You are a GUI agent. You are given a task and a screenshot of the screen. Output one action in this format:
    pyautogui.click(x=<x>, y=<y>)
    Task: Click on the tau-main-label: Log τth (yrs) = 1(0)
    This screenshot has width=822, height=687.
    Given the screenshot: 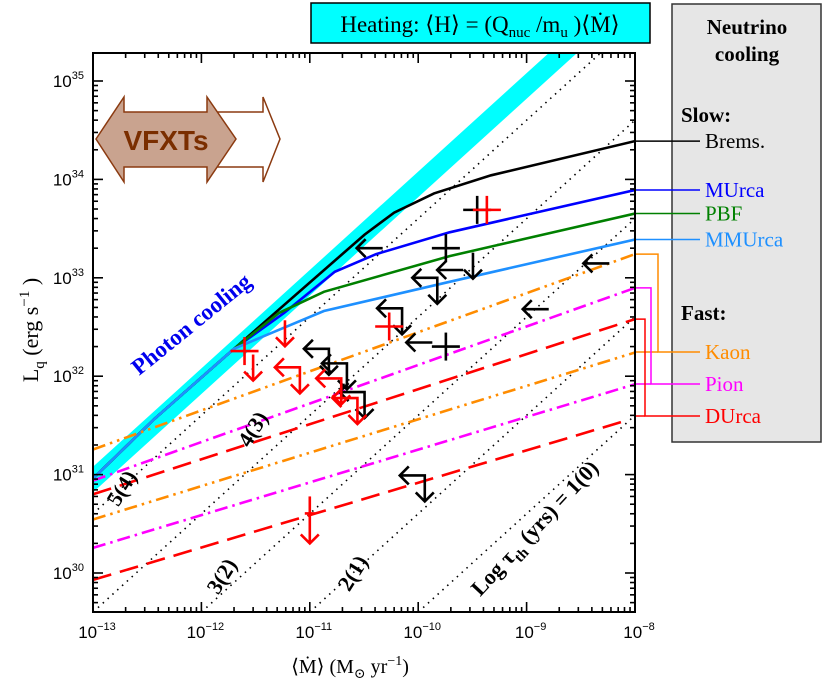 What is the action you would take?
    pyautogui.click(x=537, y=529)
    